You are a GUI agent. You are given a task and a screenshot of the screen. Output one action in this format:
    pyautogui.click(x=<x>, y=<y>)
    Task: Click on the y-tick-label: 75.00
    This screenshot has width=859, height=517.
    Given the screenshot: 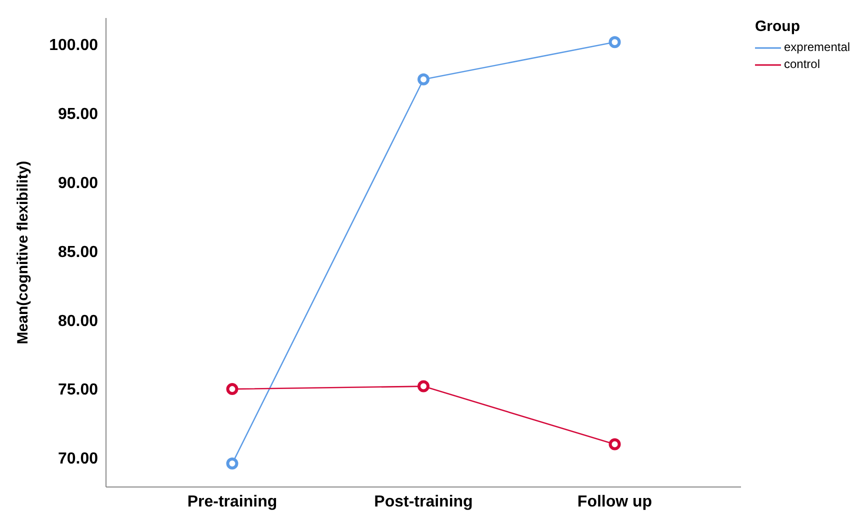 What is the action you would take?
    pyautogui.click(x=78, y=390)
    